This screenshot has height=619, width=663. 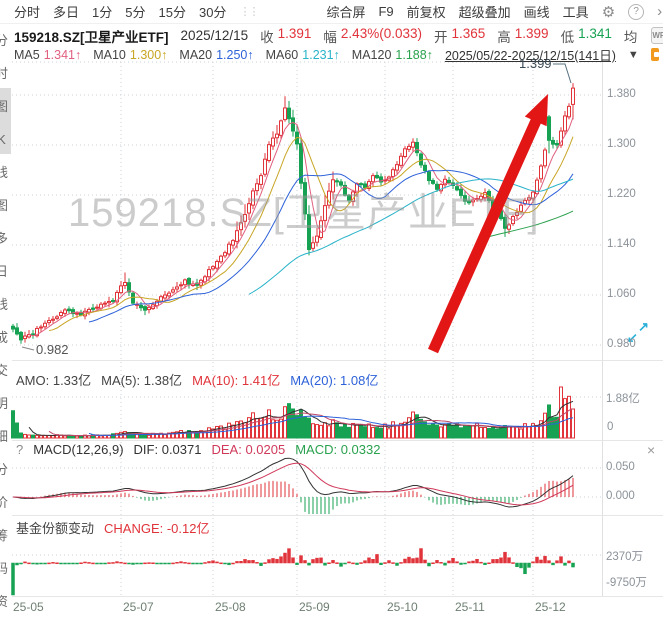 What do you see at coordinates (414, 54) in the screenshot?
I see `ma-value: 1.188↑` at bounding box center [414, 54].